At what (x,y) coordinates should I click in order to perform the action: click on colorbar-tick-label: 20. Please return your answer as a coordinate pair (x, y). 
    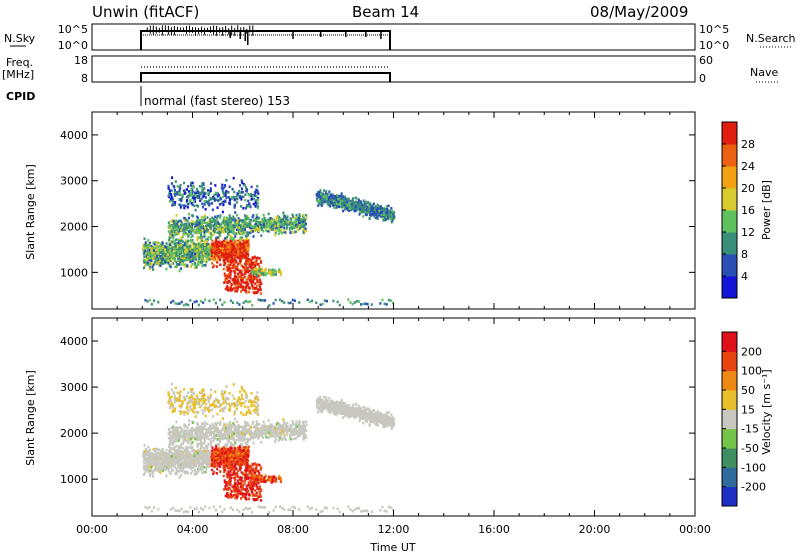
    Looking at the image, I should click on (748, 188).